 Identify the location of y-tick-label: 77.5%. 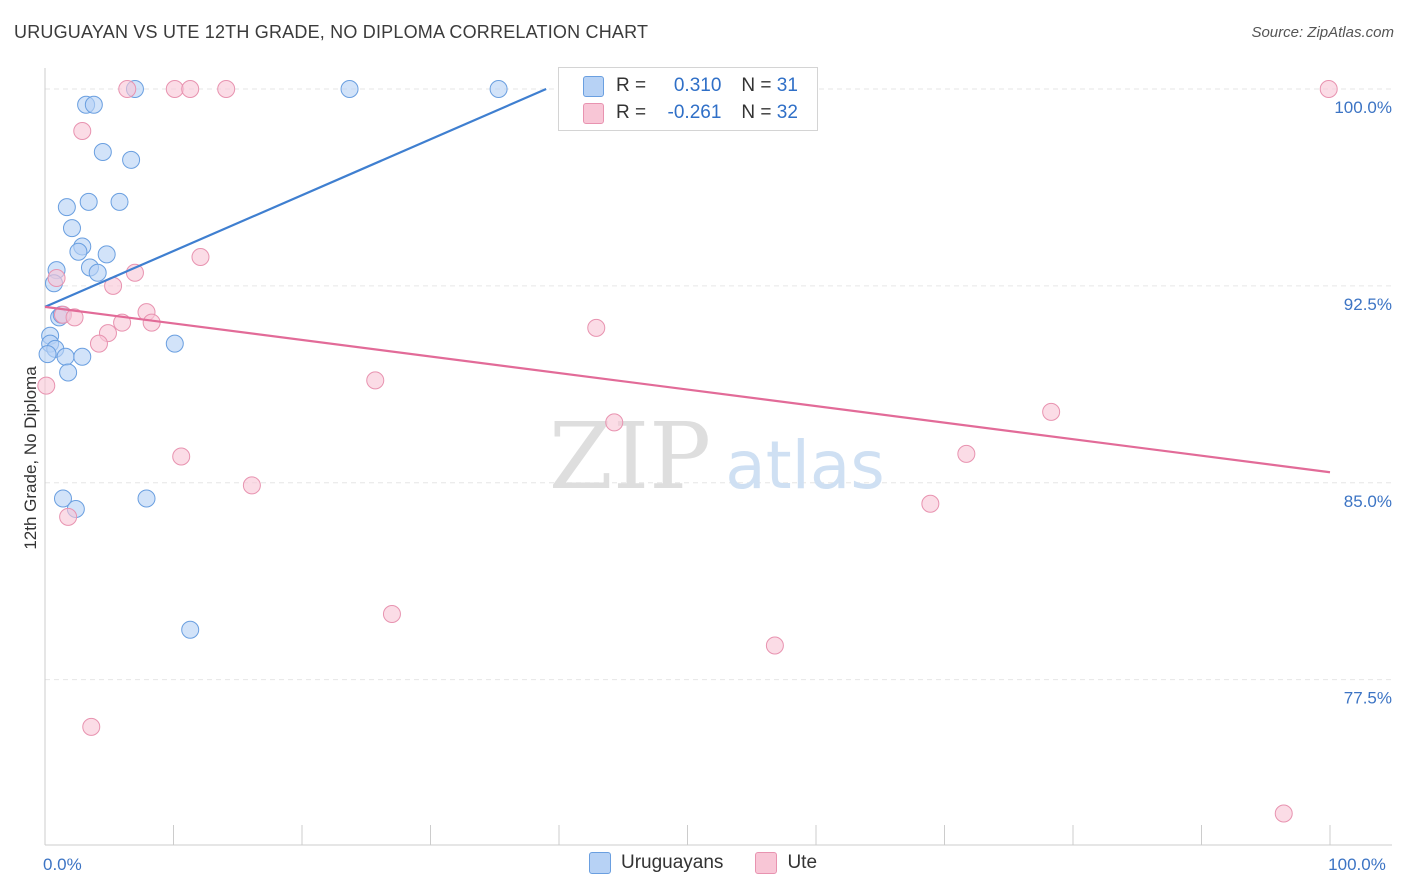
(1368, 698).